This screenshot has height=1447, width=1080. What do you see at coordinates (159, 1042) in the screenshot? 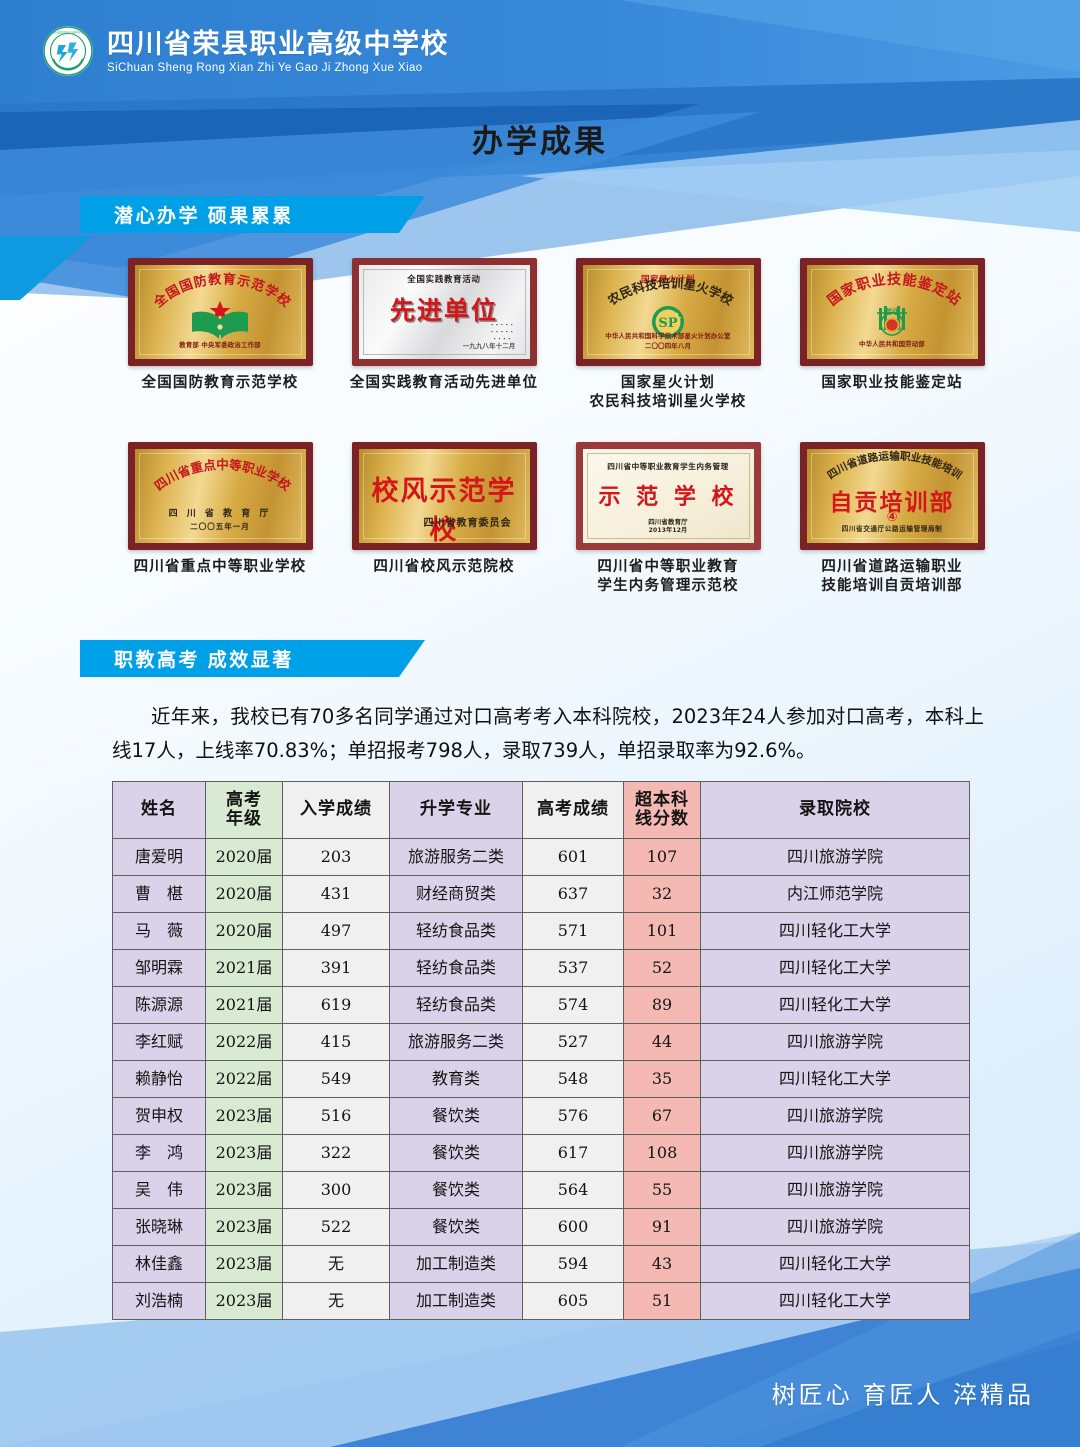
I see `cell-name: 李红赋` at bounding box center [159, 1042].